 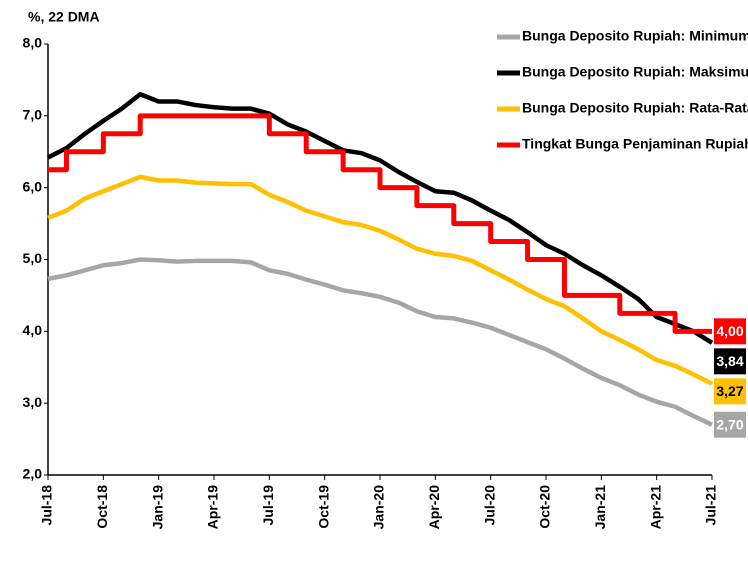 I want to click on x-tick-label: Oct-18, so click(x=102, y=507).